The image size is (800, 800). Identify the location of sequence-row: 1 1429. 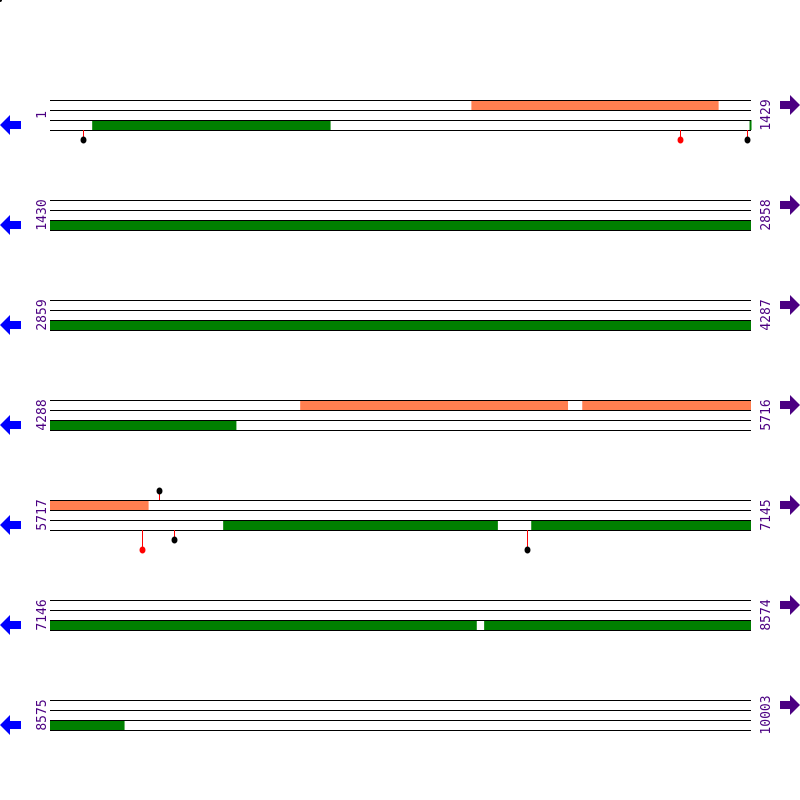
(400, 119).